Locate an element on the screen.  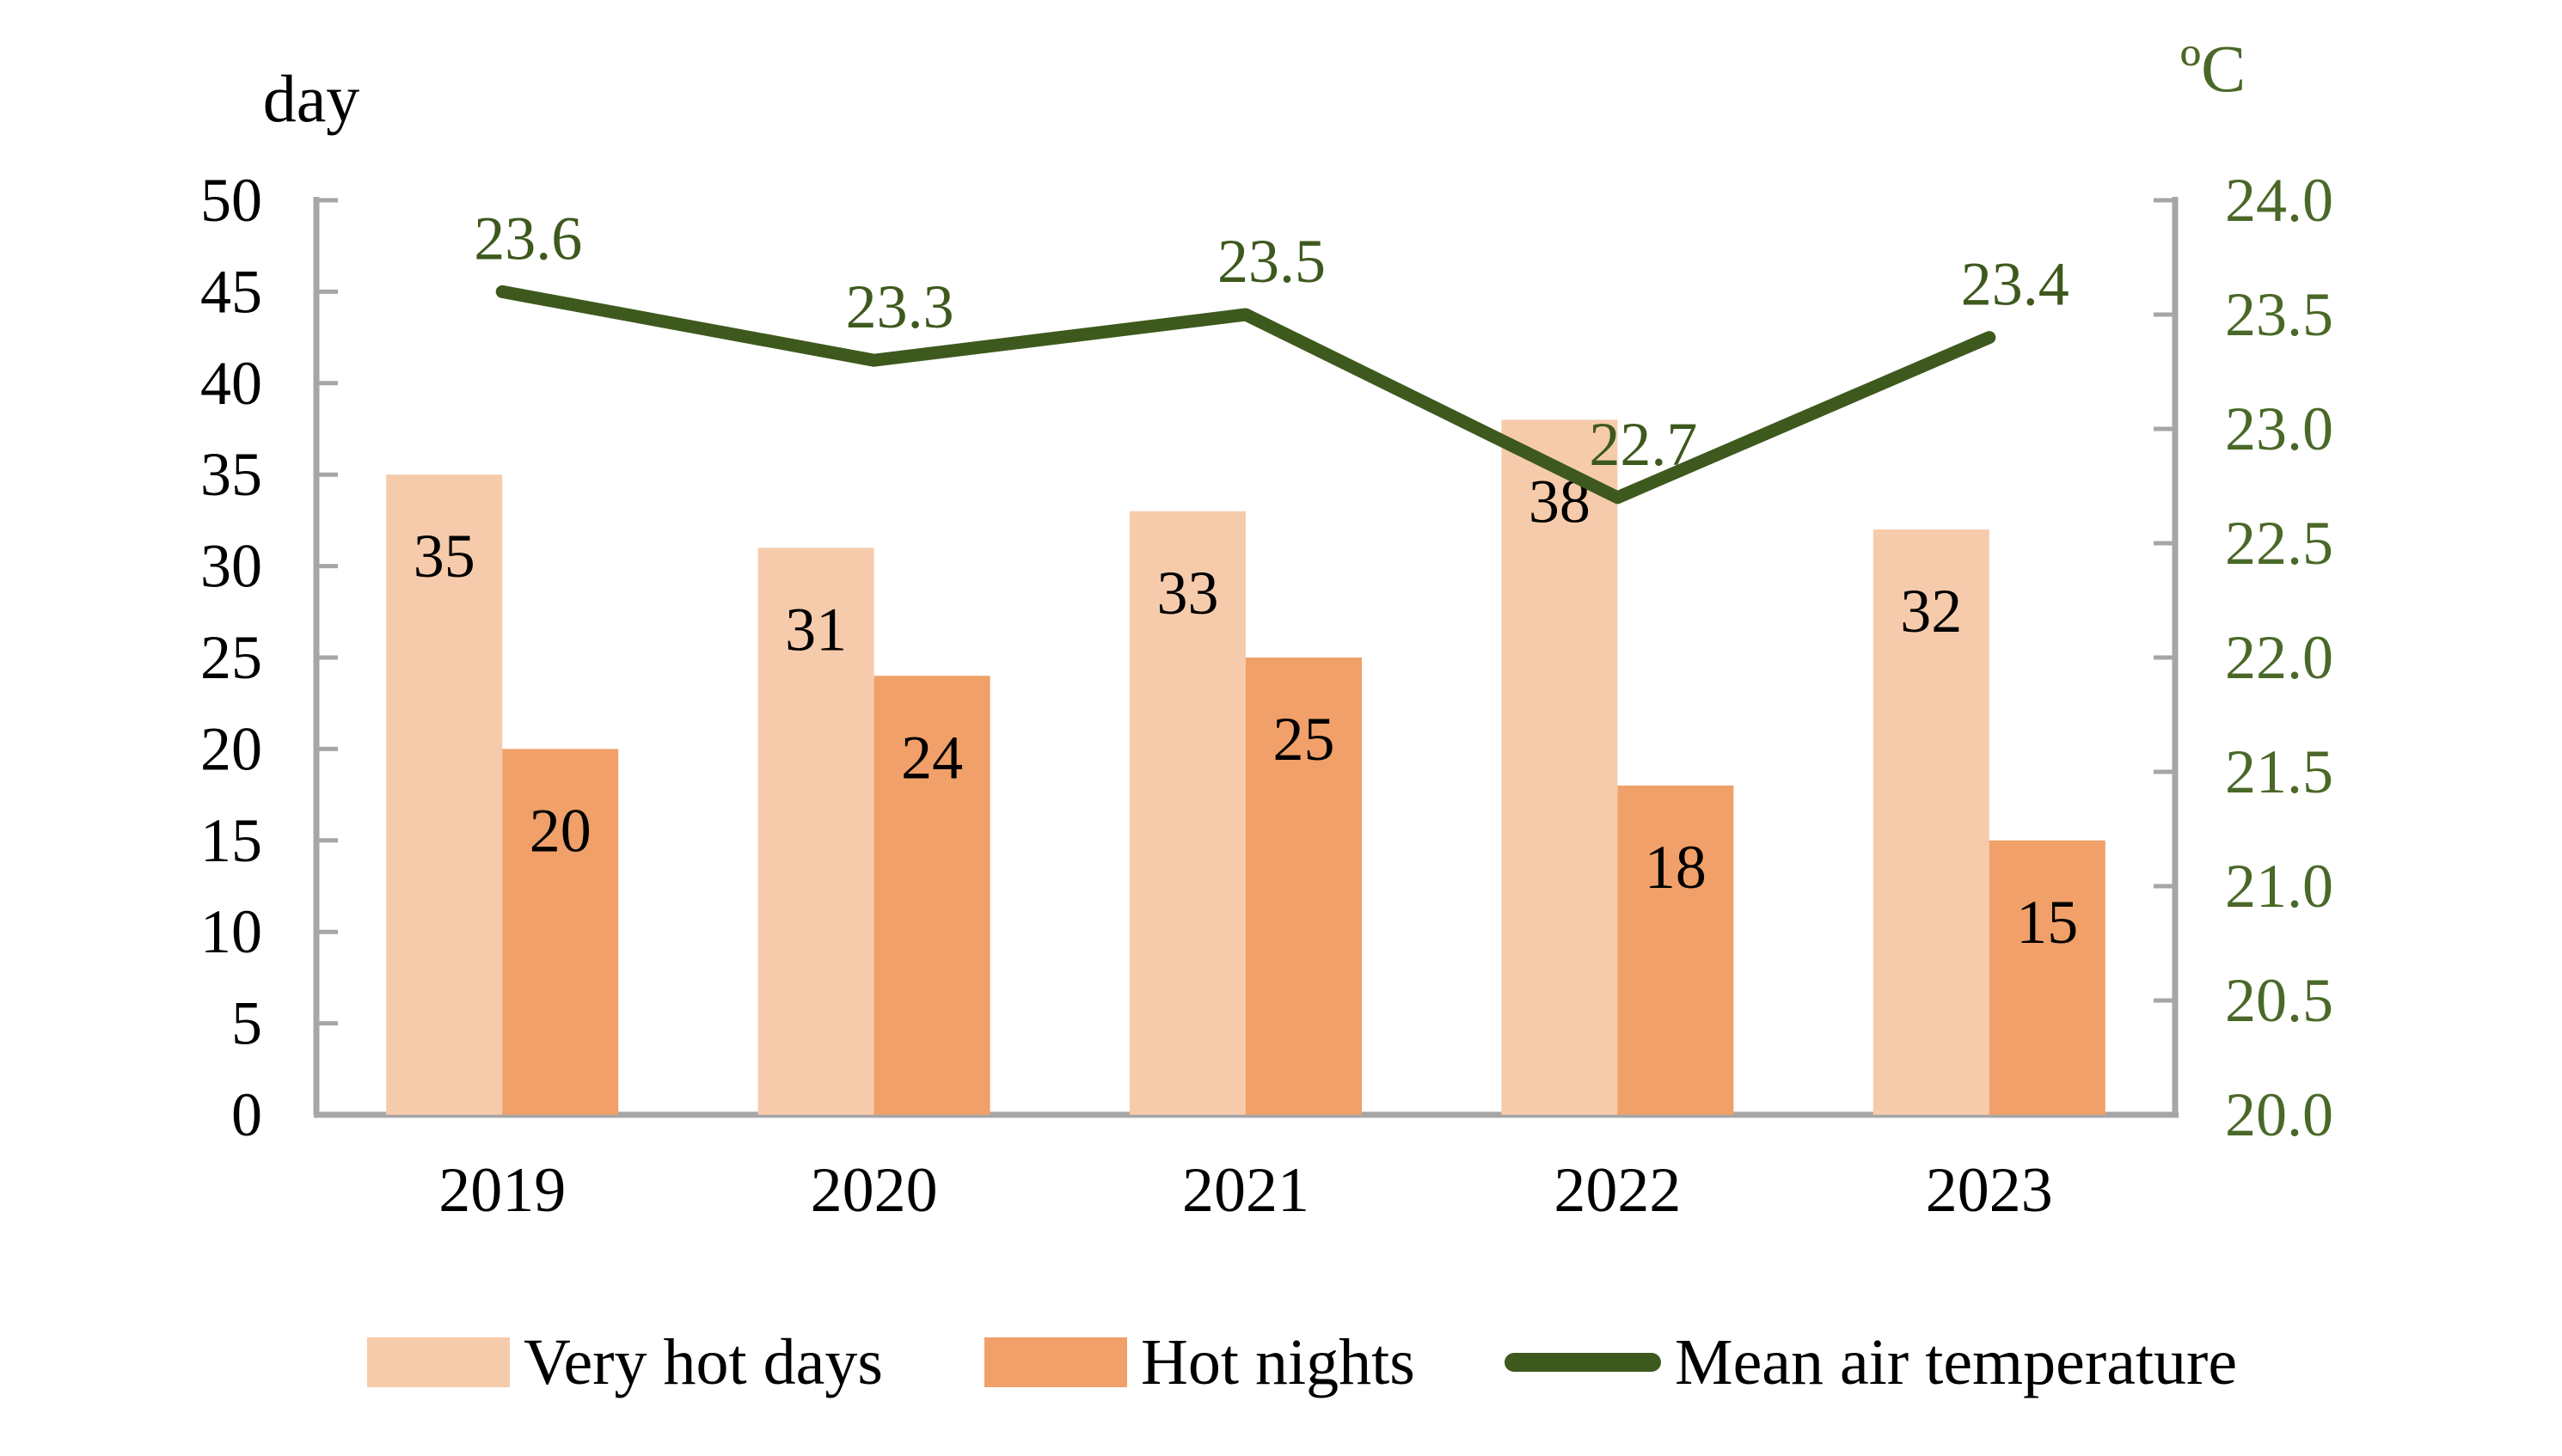
line-data-label: 23.5 is located at coordinates (1271, 261).